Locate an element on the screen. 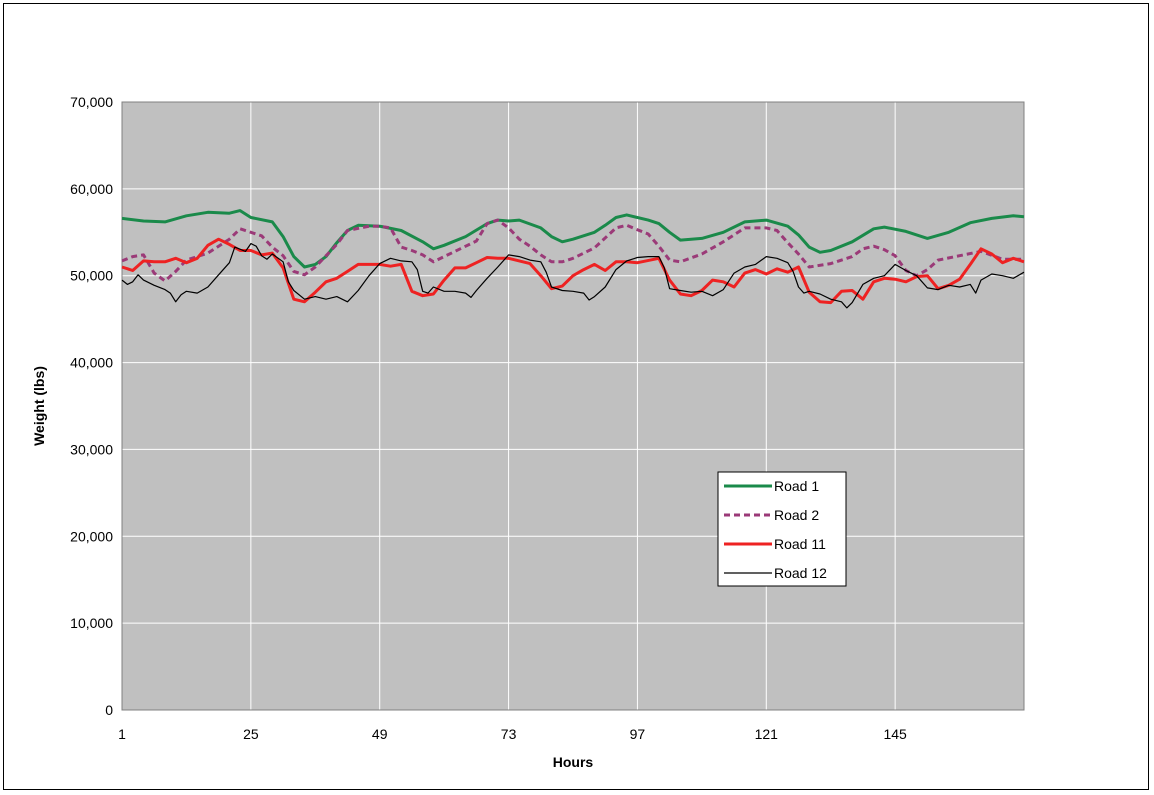 The height and width of the screenshot is (795, 1154). legend: Road 1 Road 2 Road 11 Road 12 is located at coordinates (782, 529).